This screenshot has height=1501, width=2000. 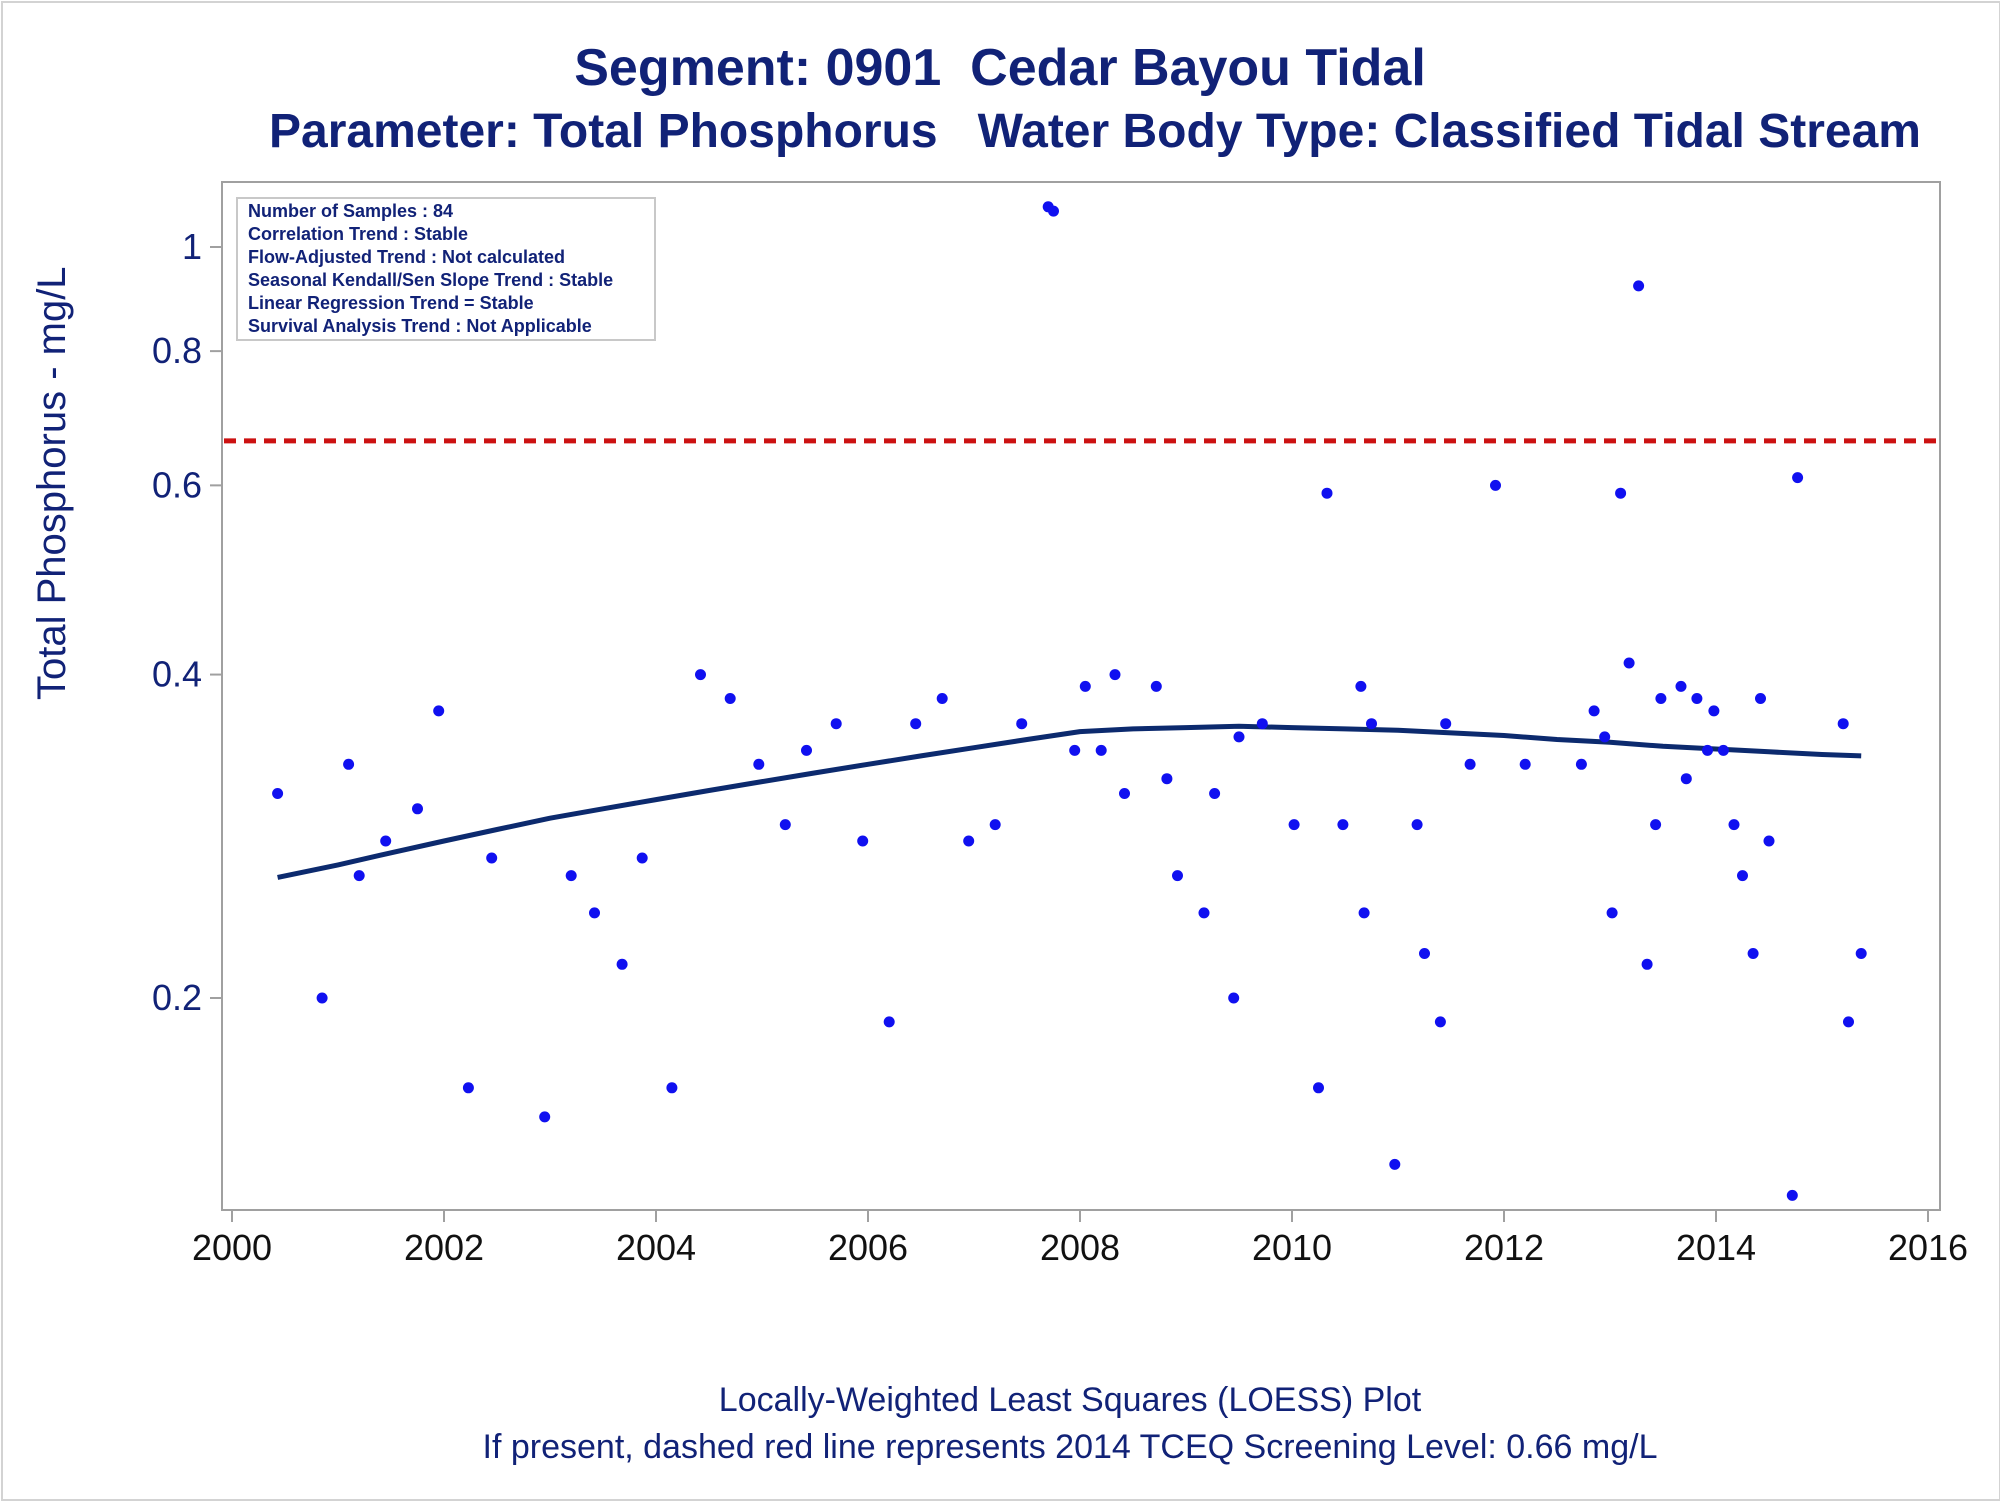 What do you see at coordinates (177, 674) in the screenshot?
I see `y-tick-label: 0.4` at bounding box center [177, 674].